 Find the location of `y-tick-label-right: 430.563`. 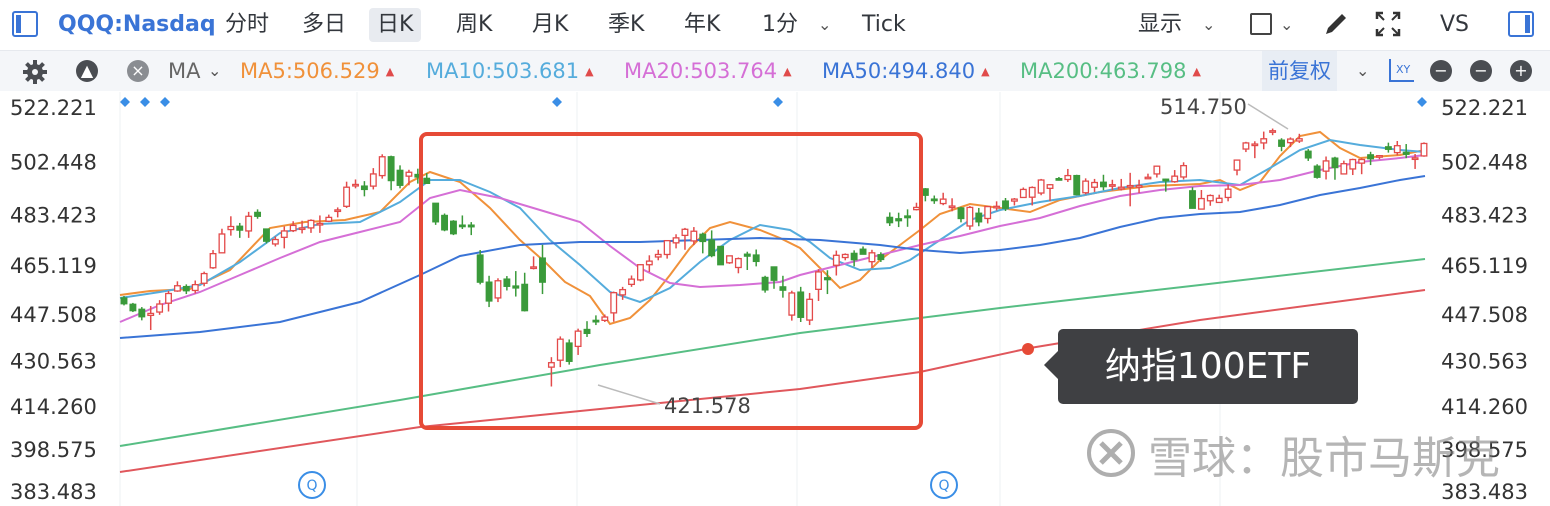

y-tick-label-right: 430.563 is located at coordinates (1484, 362).